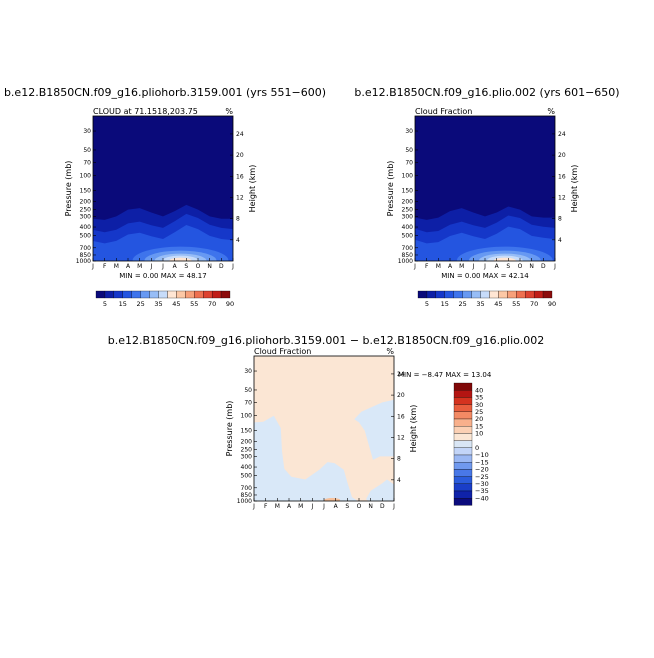 The height and width of the screenshot is (658, 654). I want to click on pressure-tick-label: 700, so click(408, 248).